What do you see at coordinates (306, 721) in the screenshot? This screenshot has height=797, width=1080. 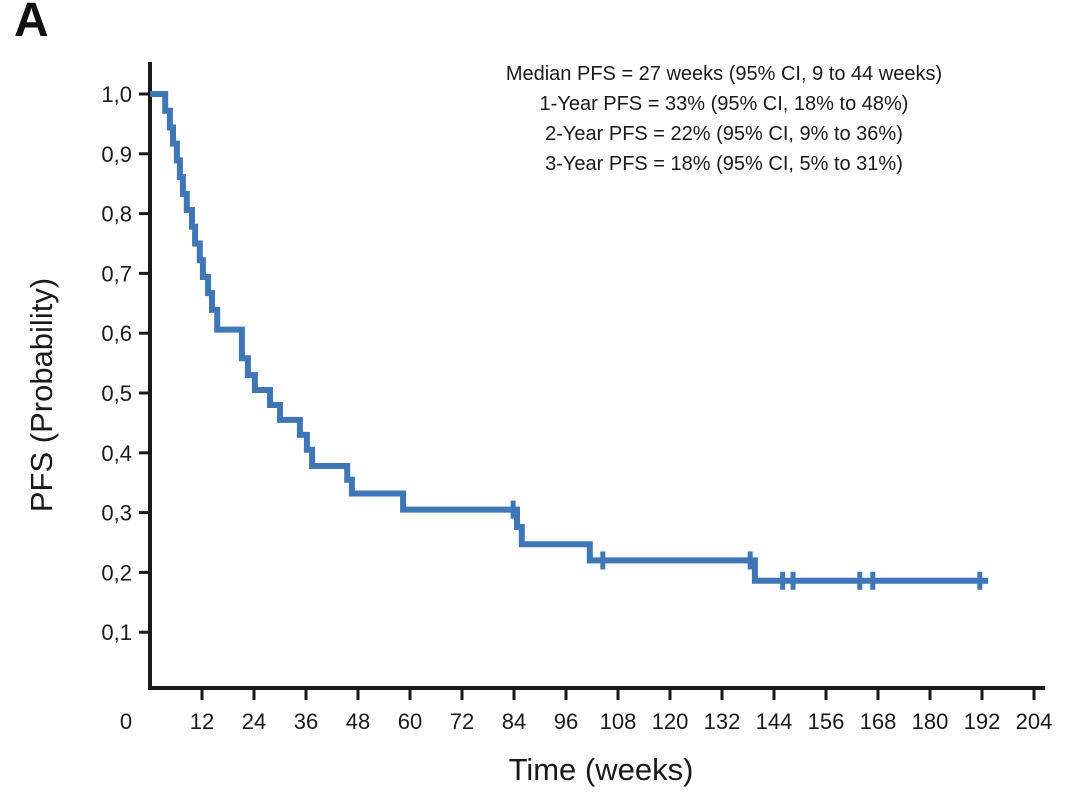 I see `x-tick-label: 36` at bounding box center [306, 721].